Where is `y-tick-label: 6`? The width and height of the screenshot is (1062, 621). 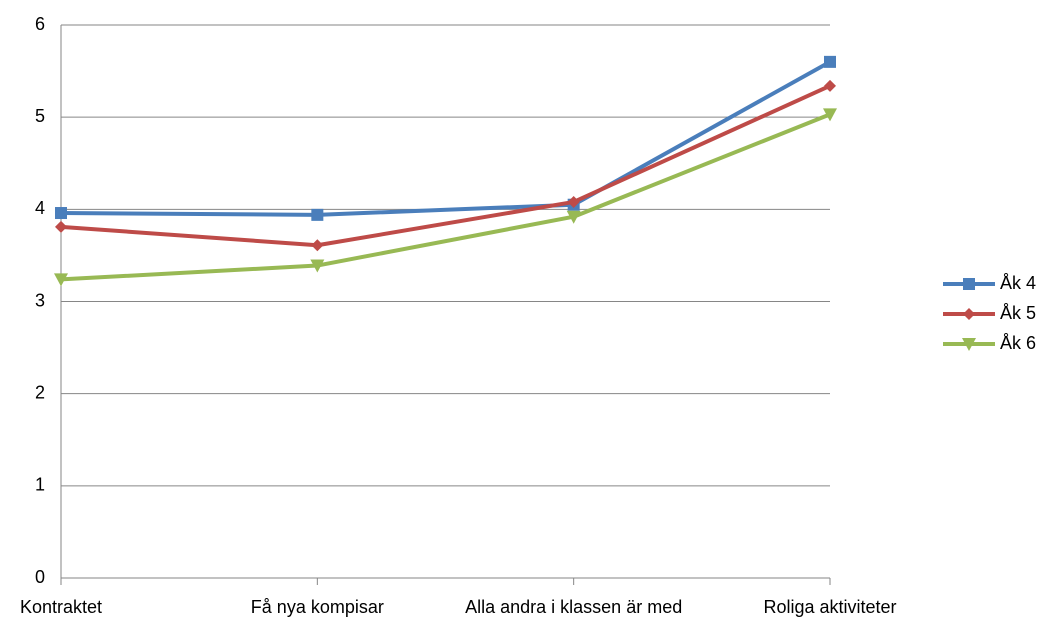
y-tick-label: 6 is located at coordinates (40, 24).